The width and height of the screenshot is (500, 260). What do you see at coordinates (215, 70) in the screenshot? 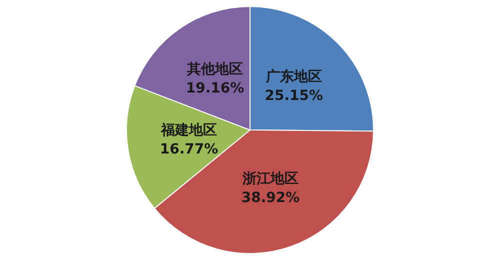
I see `slice-label: 其他地区` at bounding box center [215, 70].